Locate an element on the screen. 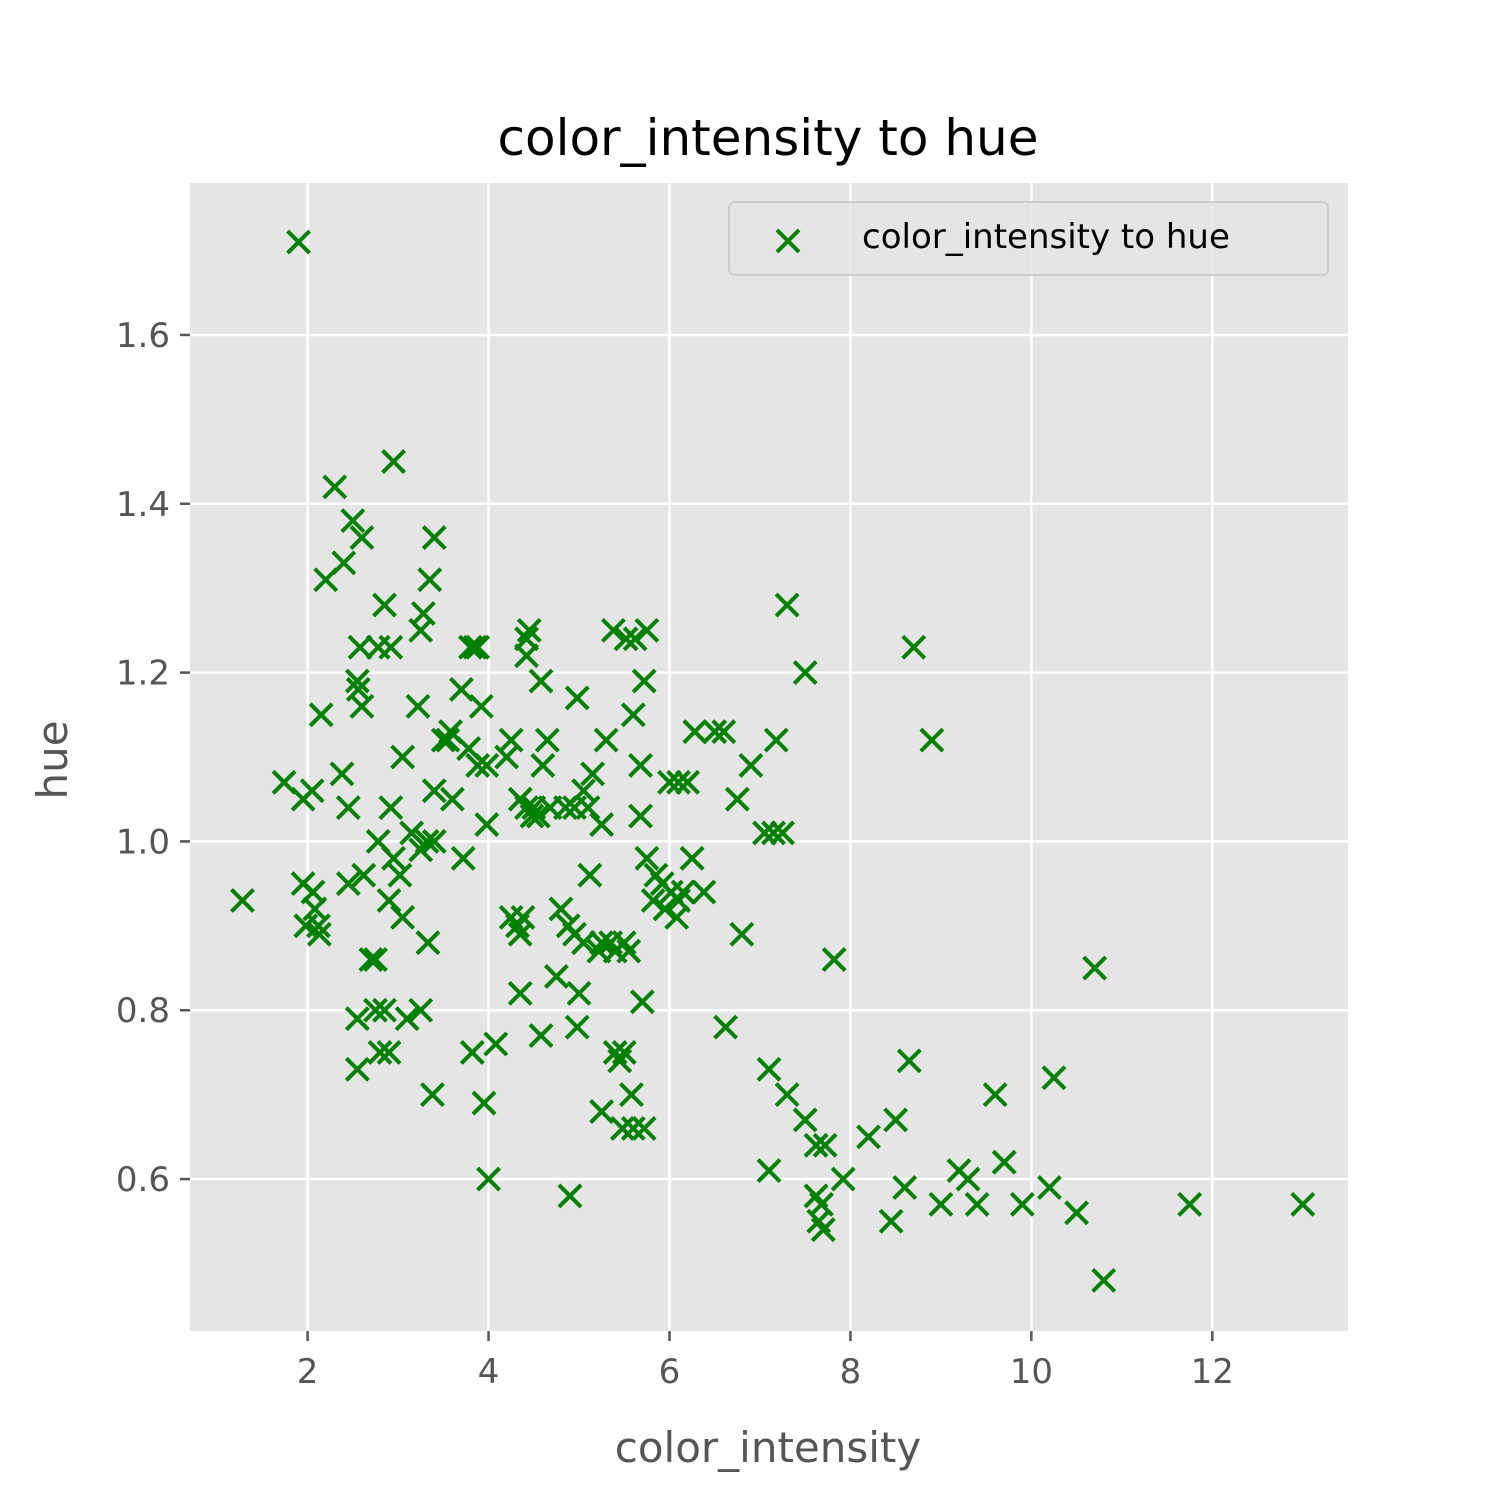 The image size is (1500, 1500). legend-x-marker is located at coordinates (788, 241).